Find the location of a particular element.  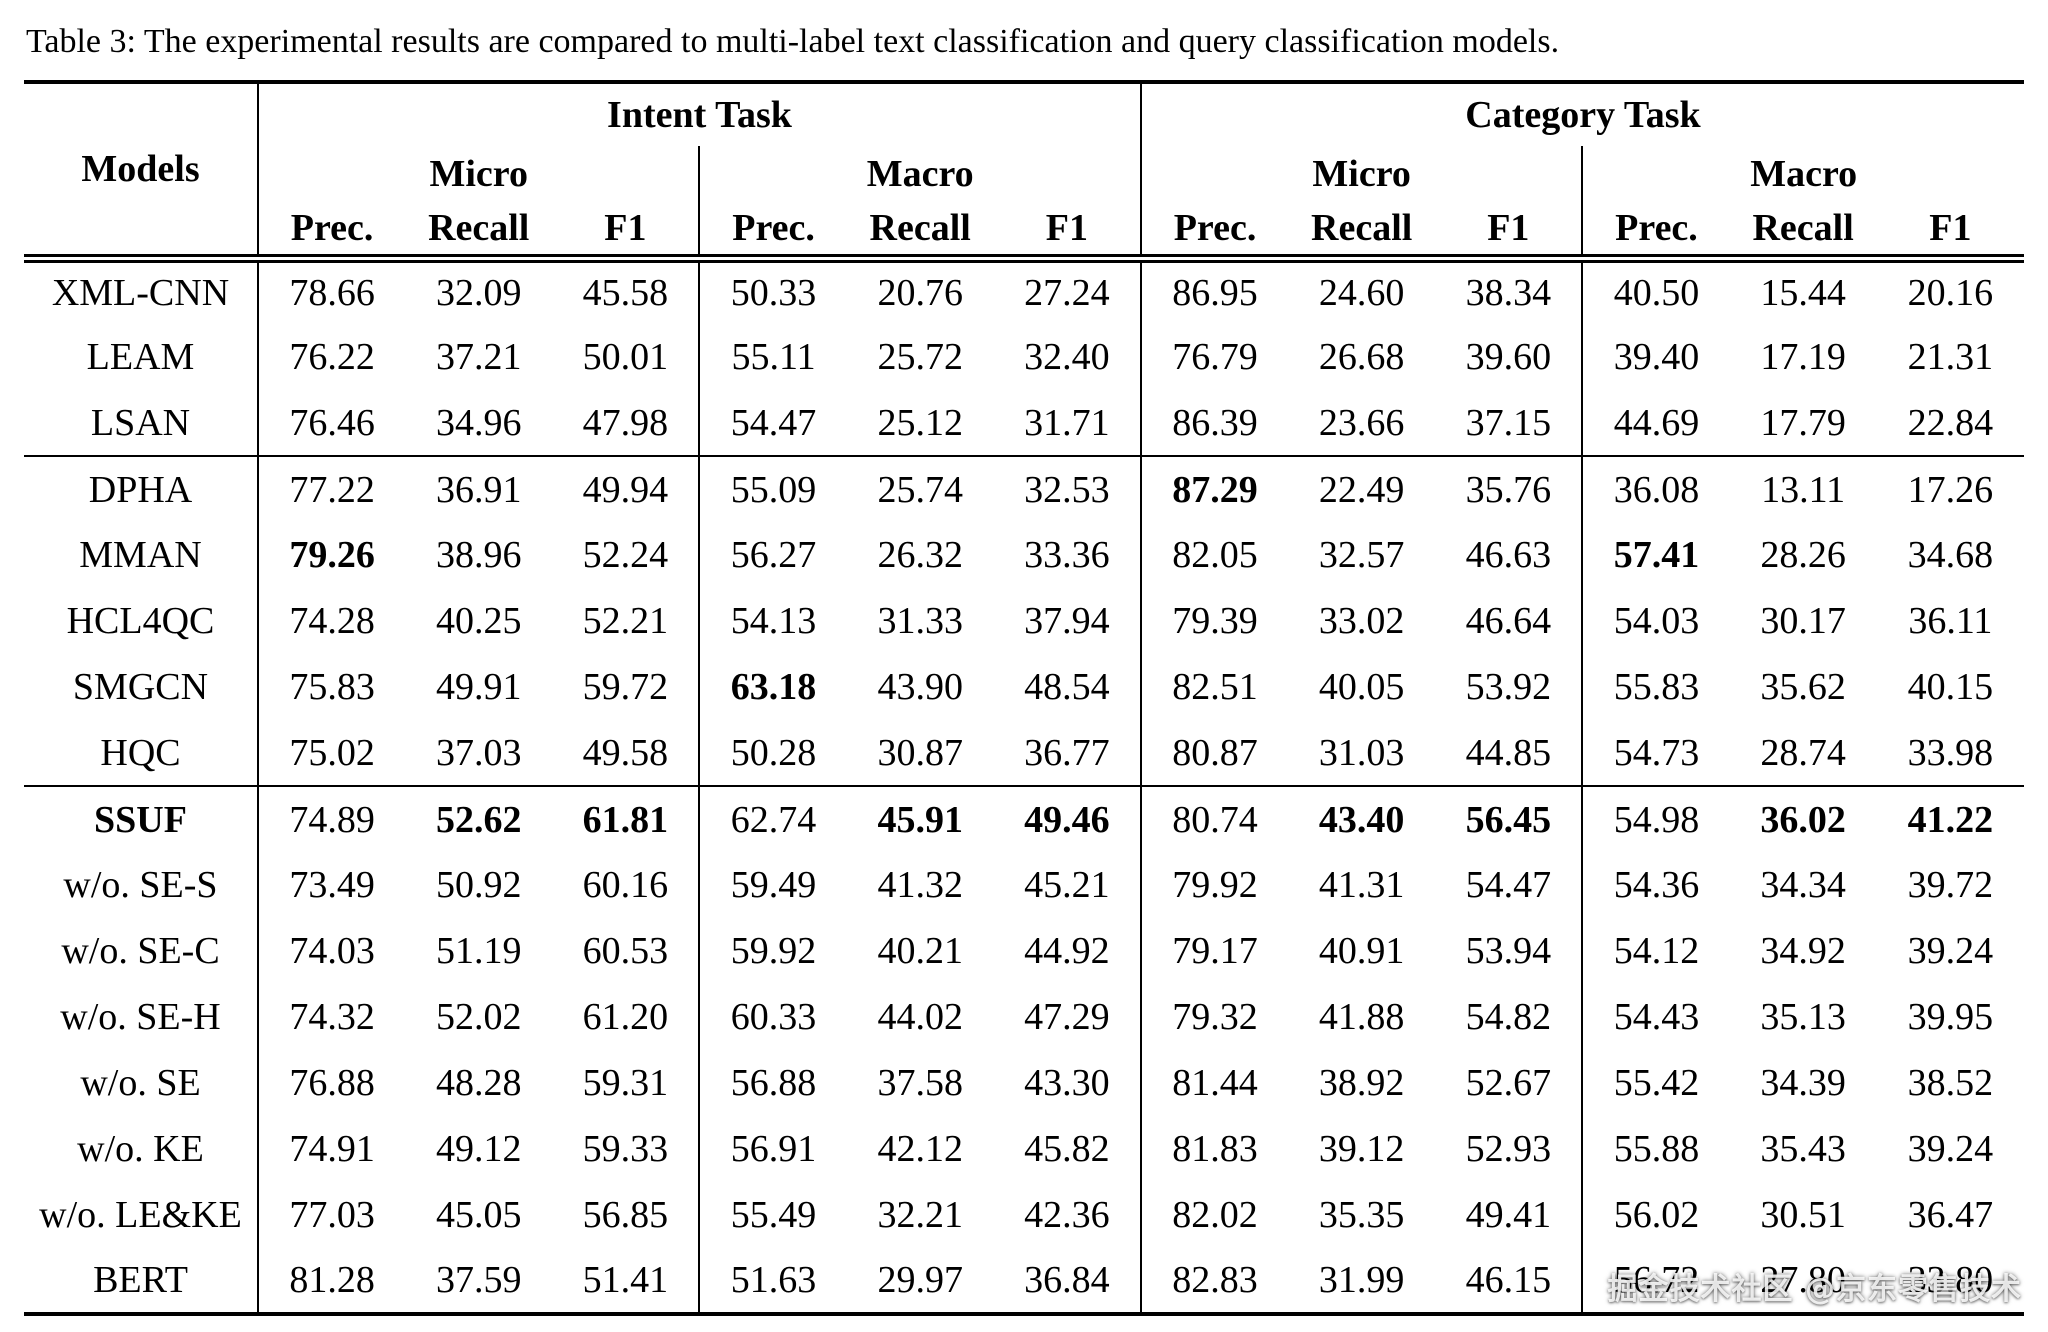

subgroup-header-row: Micro Macro Micro Macro is located at coordinates (1024, 174).